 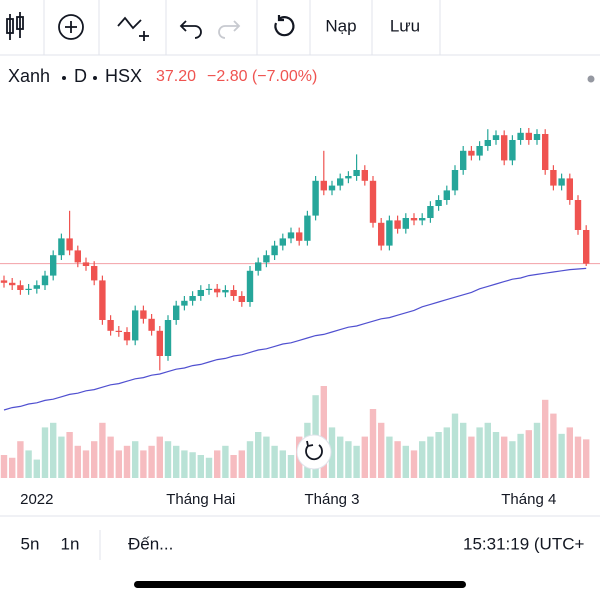 I want to click on compare-button, so click(x=133, y=28).